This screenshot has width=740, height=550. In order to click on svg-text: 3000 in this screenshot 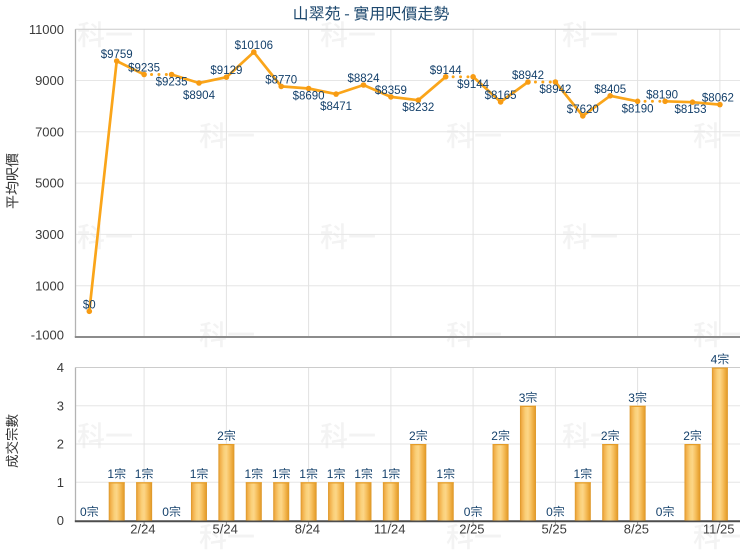, I will do `click(49, 234)`.